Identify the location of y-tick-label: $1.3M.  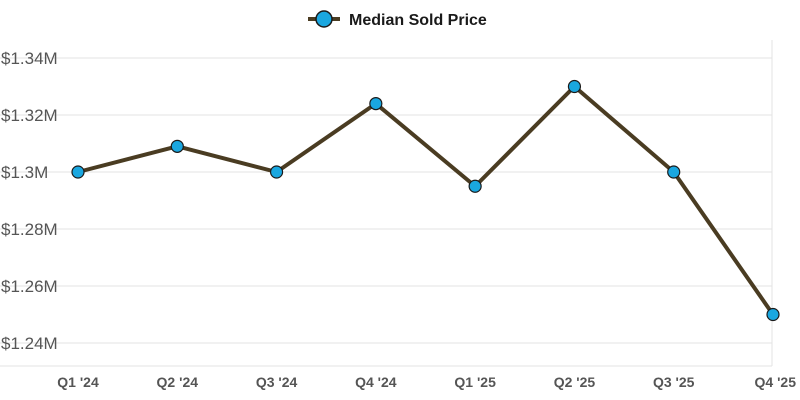
(24, 172).